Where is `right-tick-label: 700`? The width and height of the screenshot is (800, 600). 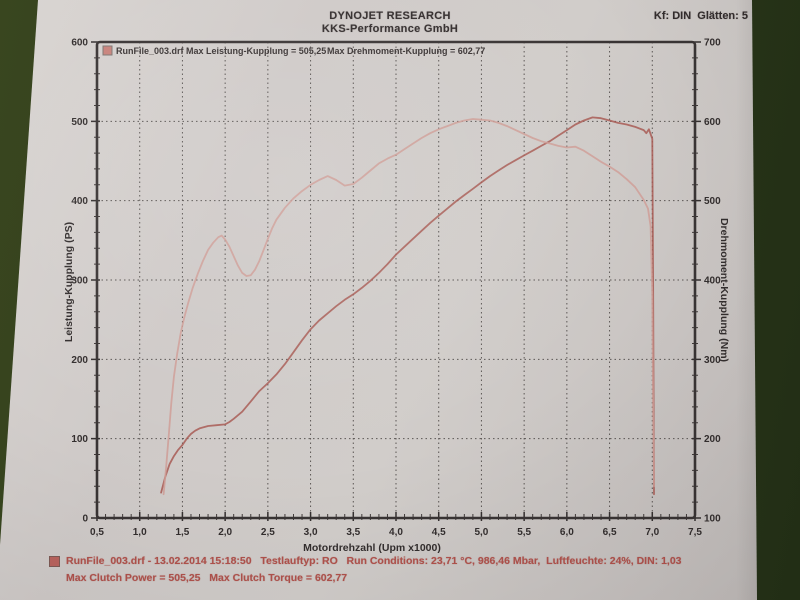 right-tick-label: 700 is located at coordinates (712, 43).